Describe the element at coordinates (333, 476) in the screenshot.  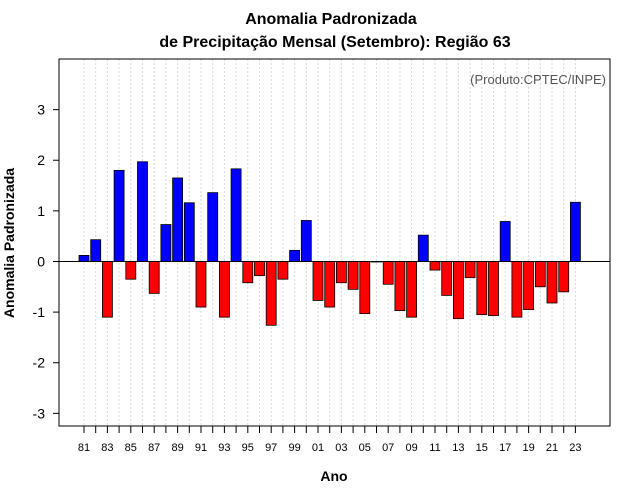
I see `x-axis-title: Ano` at that location.